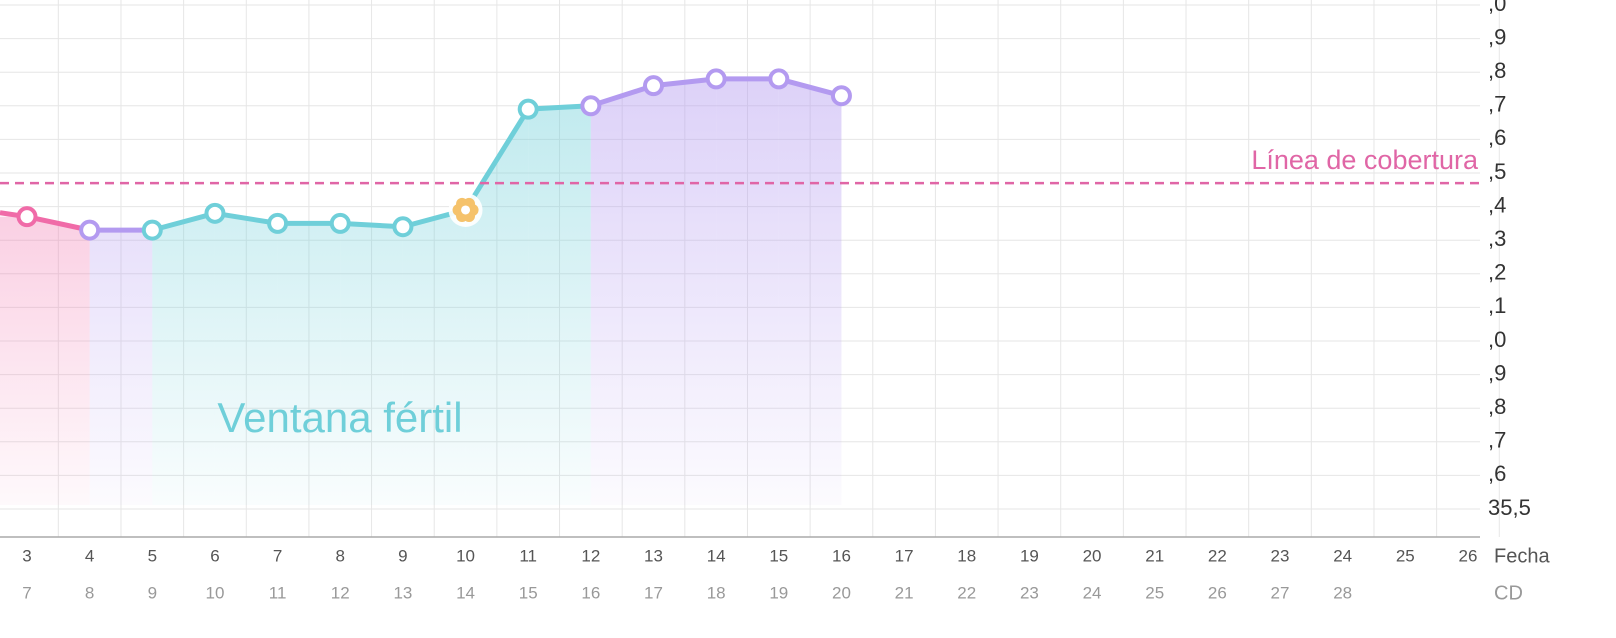  What do you see at coordinates (1092, 592) in the screenshot?
I see `cycle-day-label: 24` at bounding box center [1092, 592].